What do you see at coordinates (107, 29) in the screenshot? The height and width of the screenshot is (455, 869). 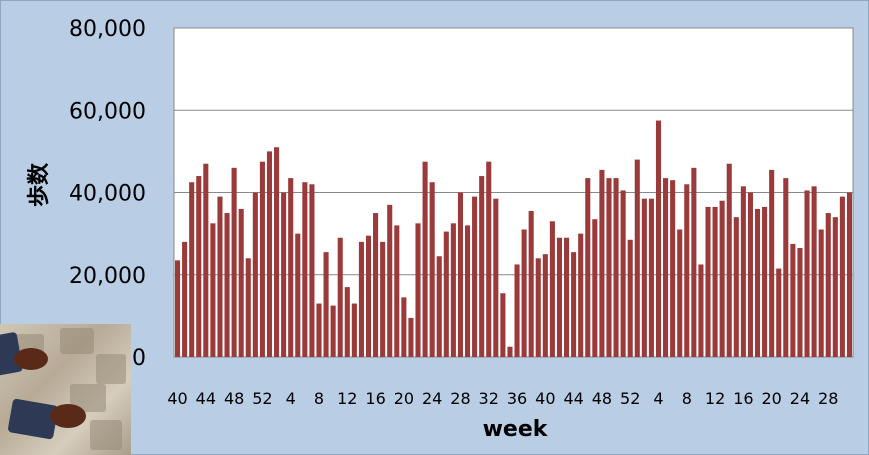 I see `y-tick-label: 80,000` at bounding box center [107, 29].